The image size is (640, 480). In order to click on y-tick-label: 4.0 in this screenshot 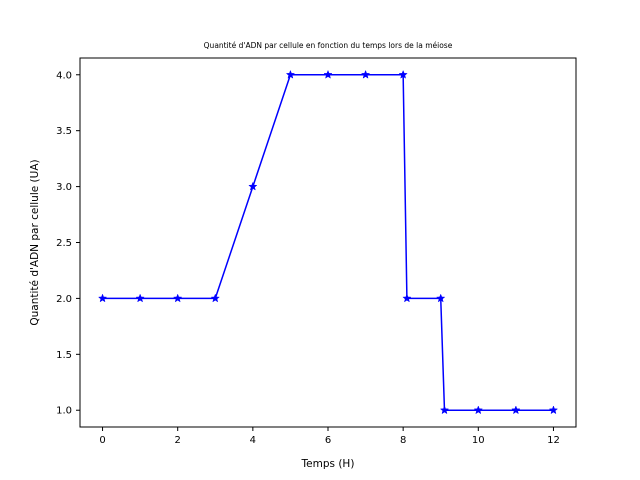, I will do `click(64, 75)`.